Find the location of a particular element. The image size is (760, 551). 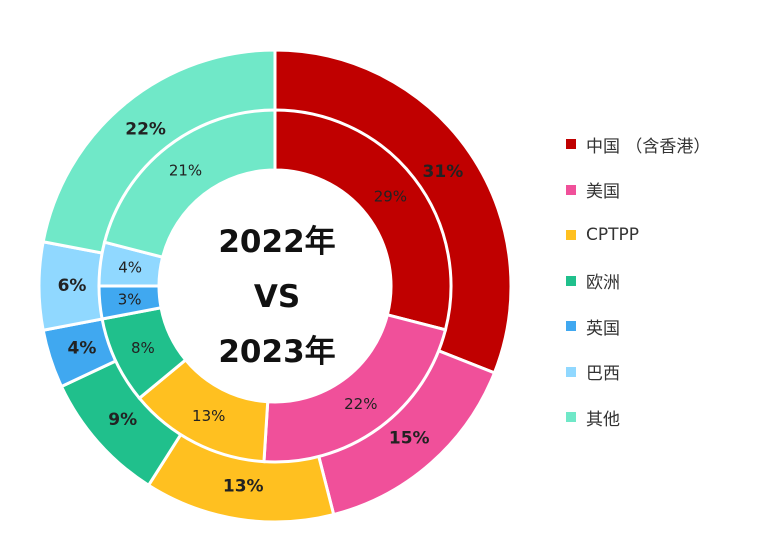

legend-item-cptpp: CPTPP is located at coordinates (656, 235).